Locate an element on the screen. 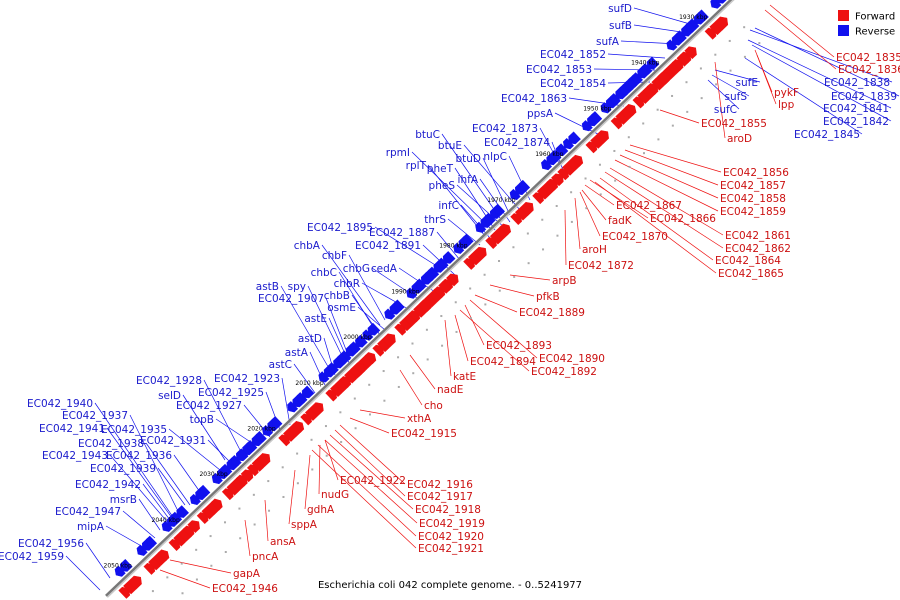  gene-label: cho is located at coordinates (433, 406).